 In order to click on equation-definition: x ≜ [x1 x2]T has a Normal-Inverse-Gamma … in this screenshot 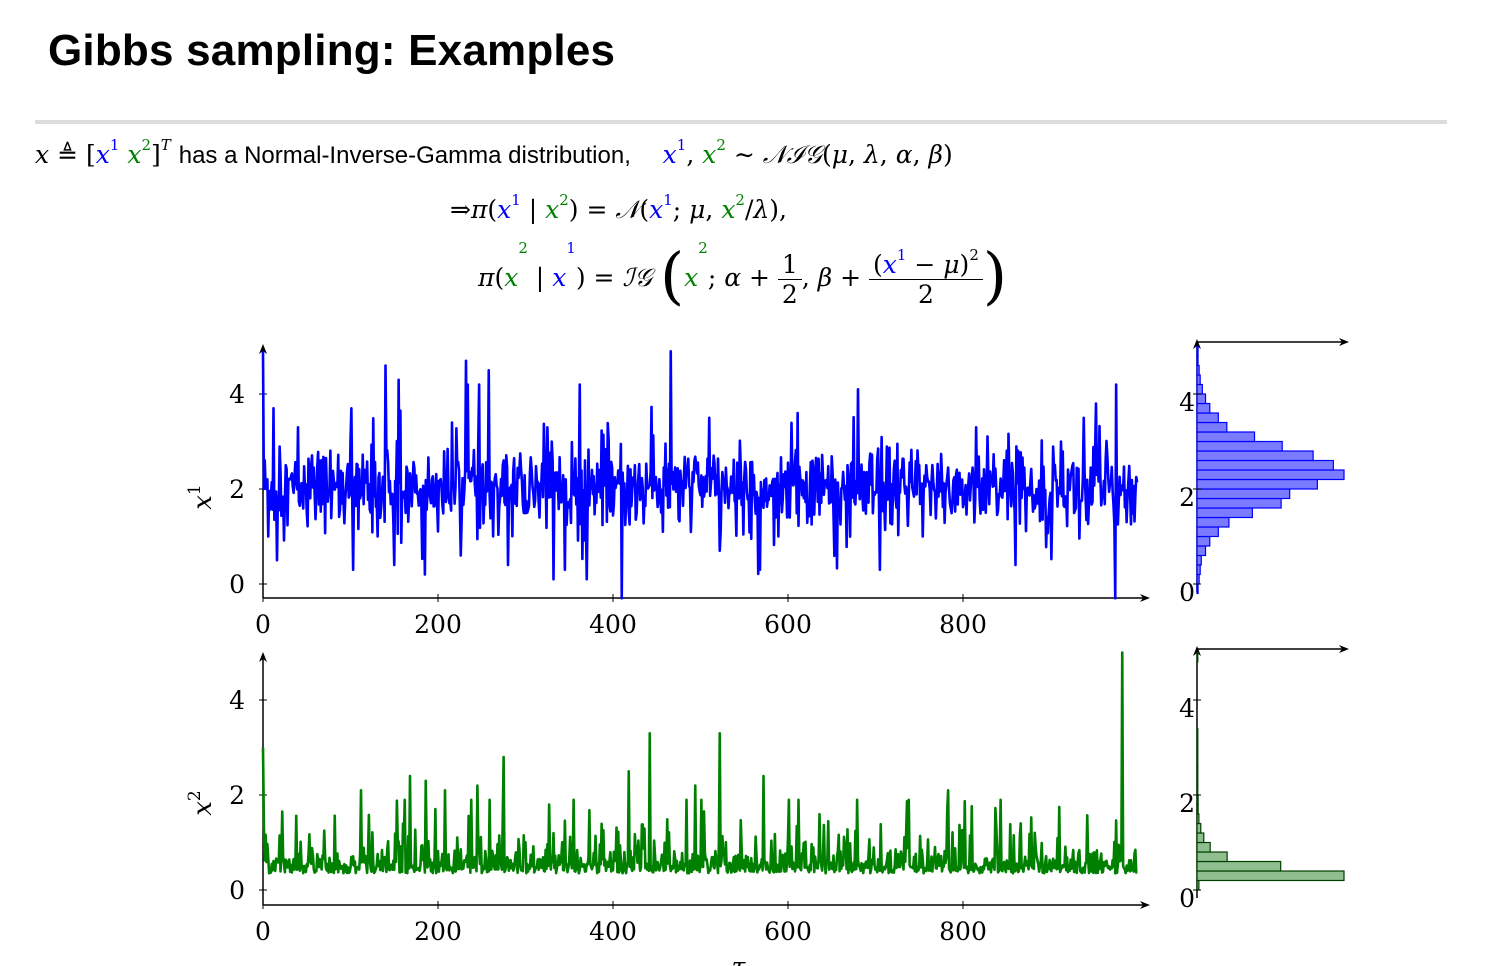, I will do `click(494, 152)`.